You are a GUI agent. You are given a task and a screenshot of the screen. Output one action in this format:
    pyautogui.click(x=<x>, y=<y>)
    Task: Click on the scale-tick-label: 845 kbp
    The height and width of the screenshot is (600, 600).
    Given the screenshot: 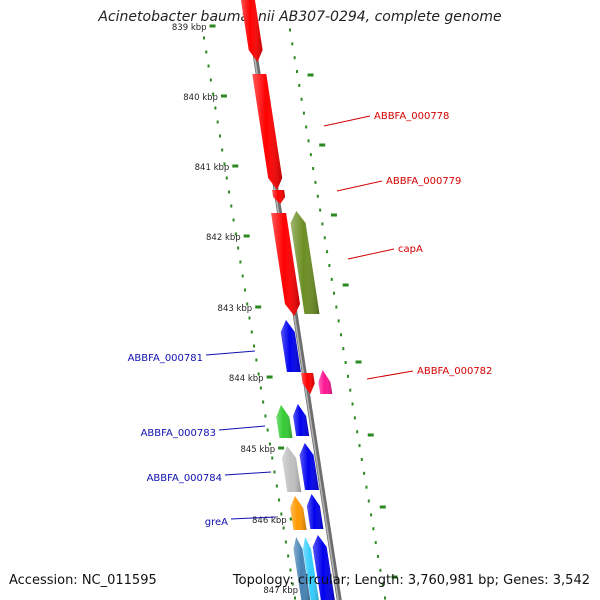 What is the action you would take?
    pyautogui.click(x=257, y=450)
    